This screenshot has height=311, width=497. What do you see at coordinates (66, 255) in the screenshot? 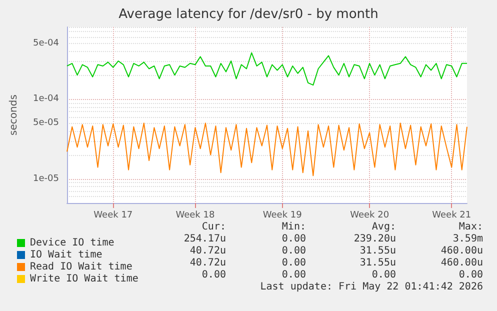
I see `legend-label: IO Wait time` at bounding box center [66, 255].